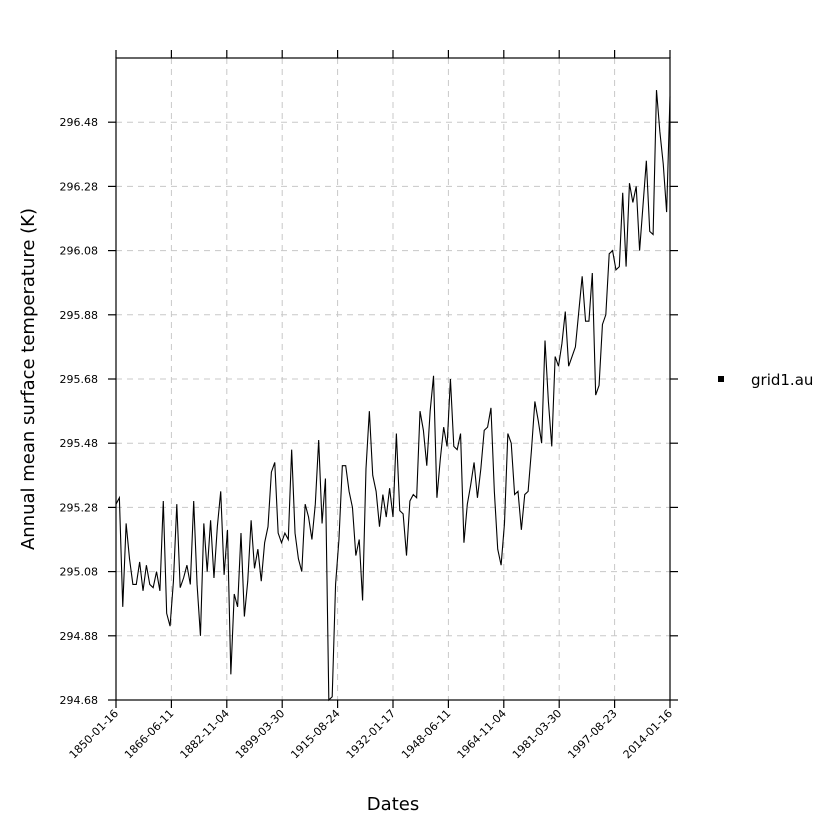 The image size is (840, 840). Describe the element at coordinates (79, 700) in the screenshot. I see `y-tick-label: 294.68` at that location.